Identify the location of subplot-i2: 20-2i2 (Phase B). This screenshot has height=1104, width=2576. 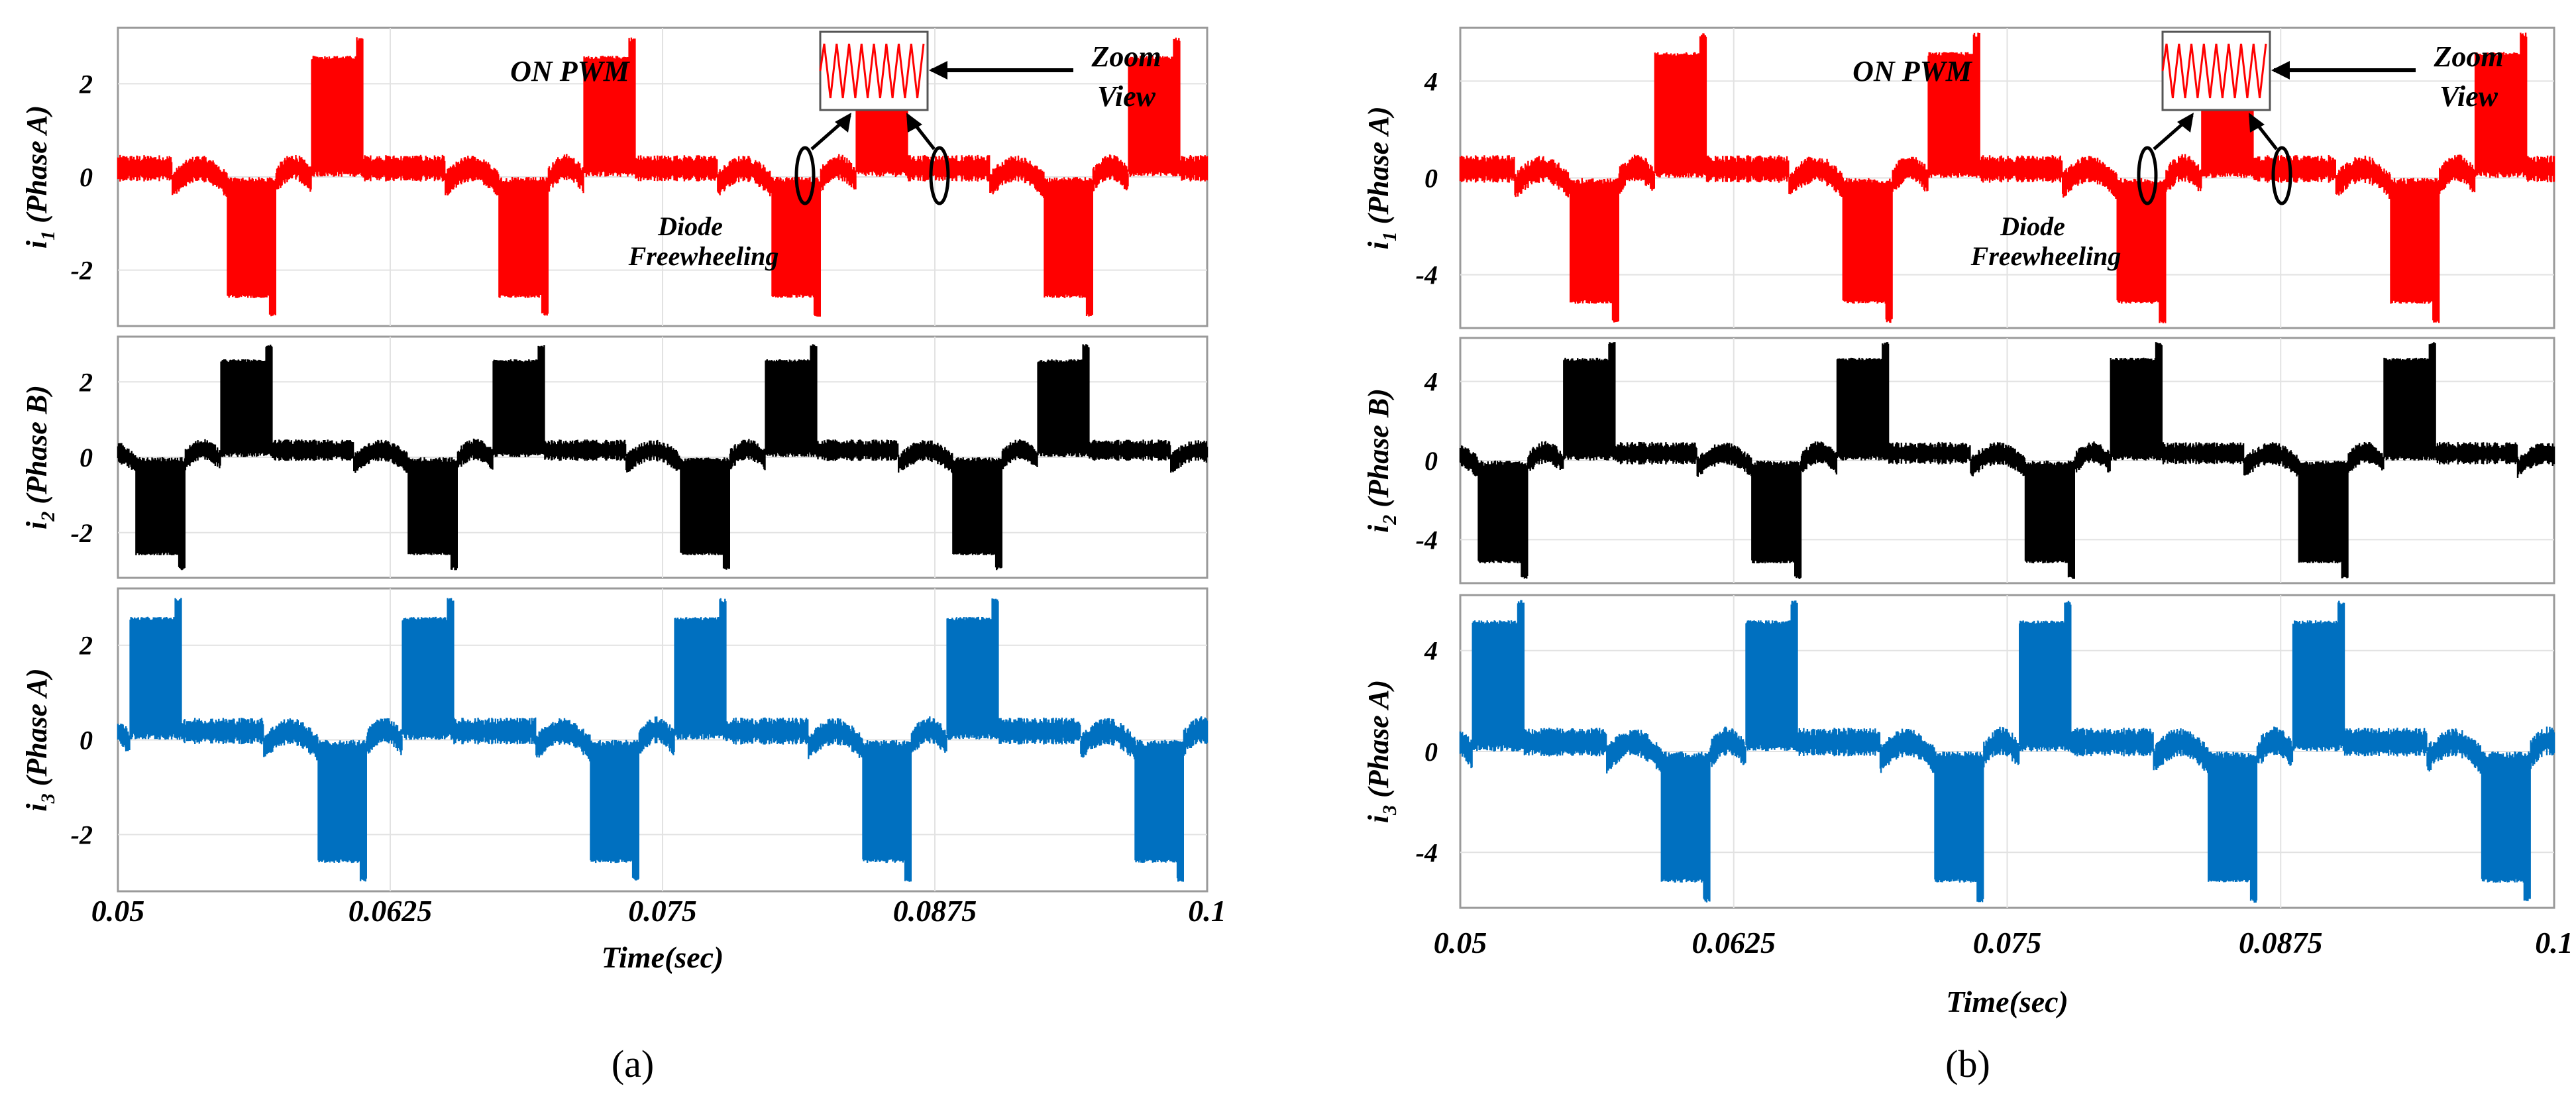
(614, 457).